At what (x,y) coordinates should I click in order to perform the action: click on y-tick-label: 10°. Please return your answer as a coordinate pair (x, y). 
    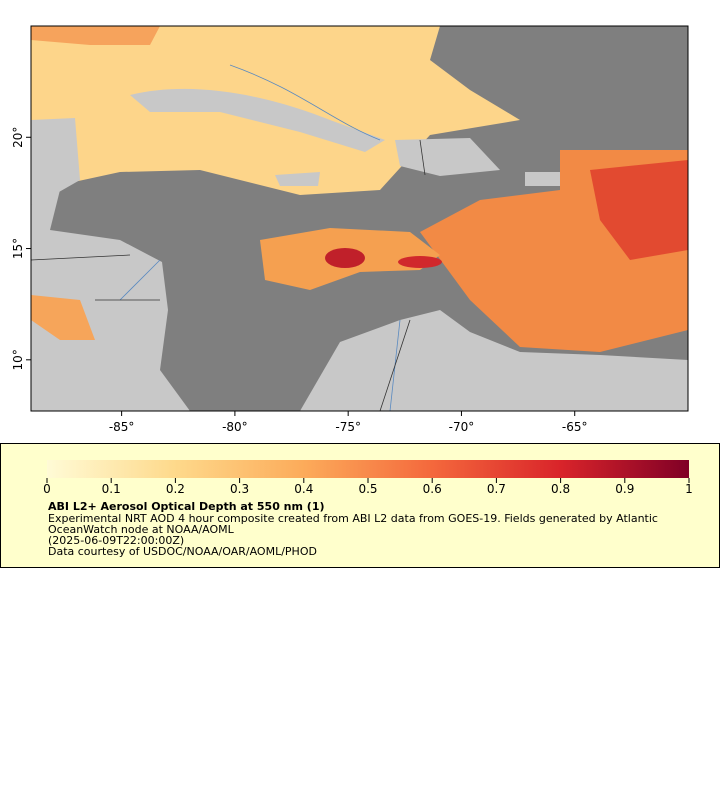
    Looking at the image, I should click on (18, 359).